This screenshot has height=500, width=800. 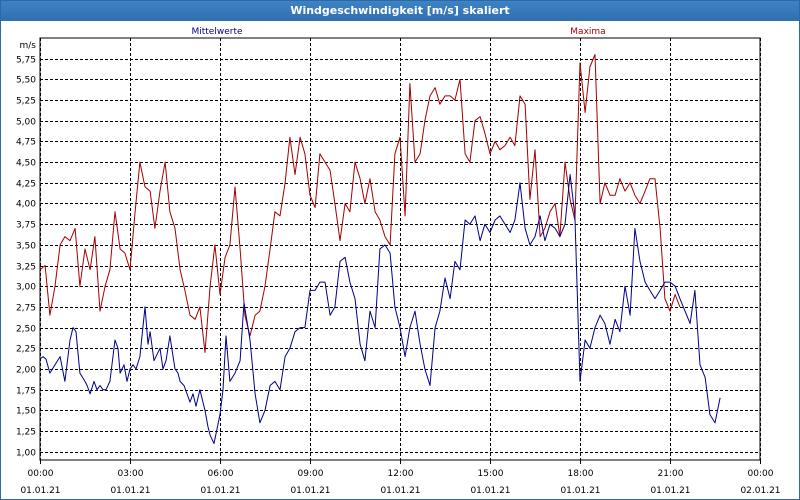 What do you see at coordinates (671, 474) in the screenshot?
I see `x-tick-time: 21:00` at bounding box center [671, 474].